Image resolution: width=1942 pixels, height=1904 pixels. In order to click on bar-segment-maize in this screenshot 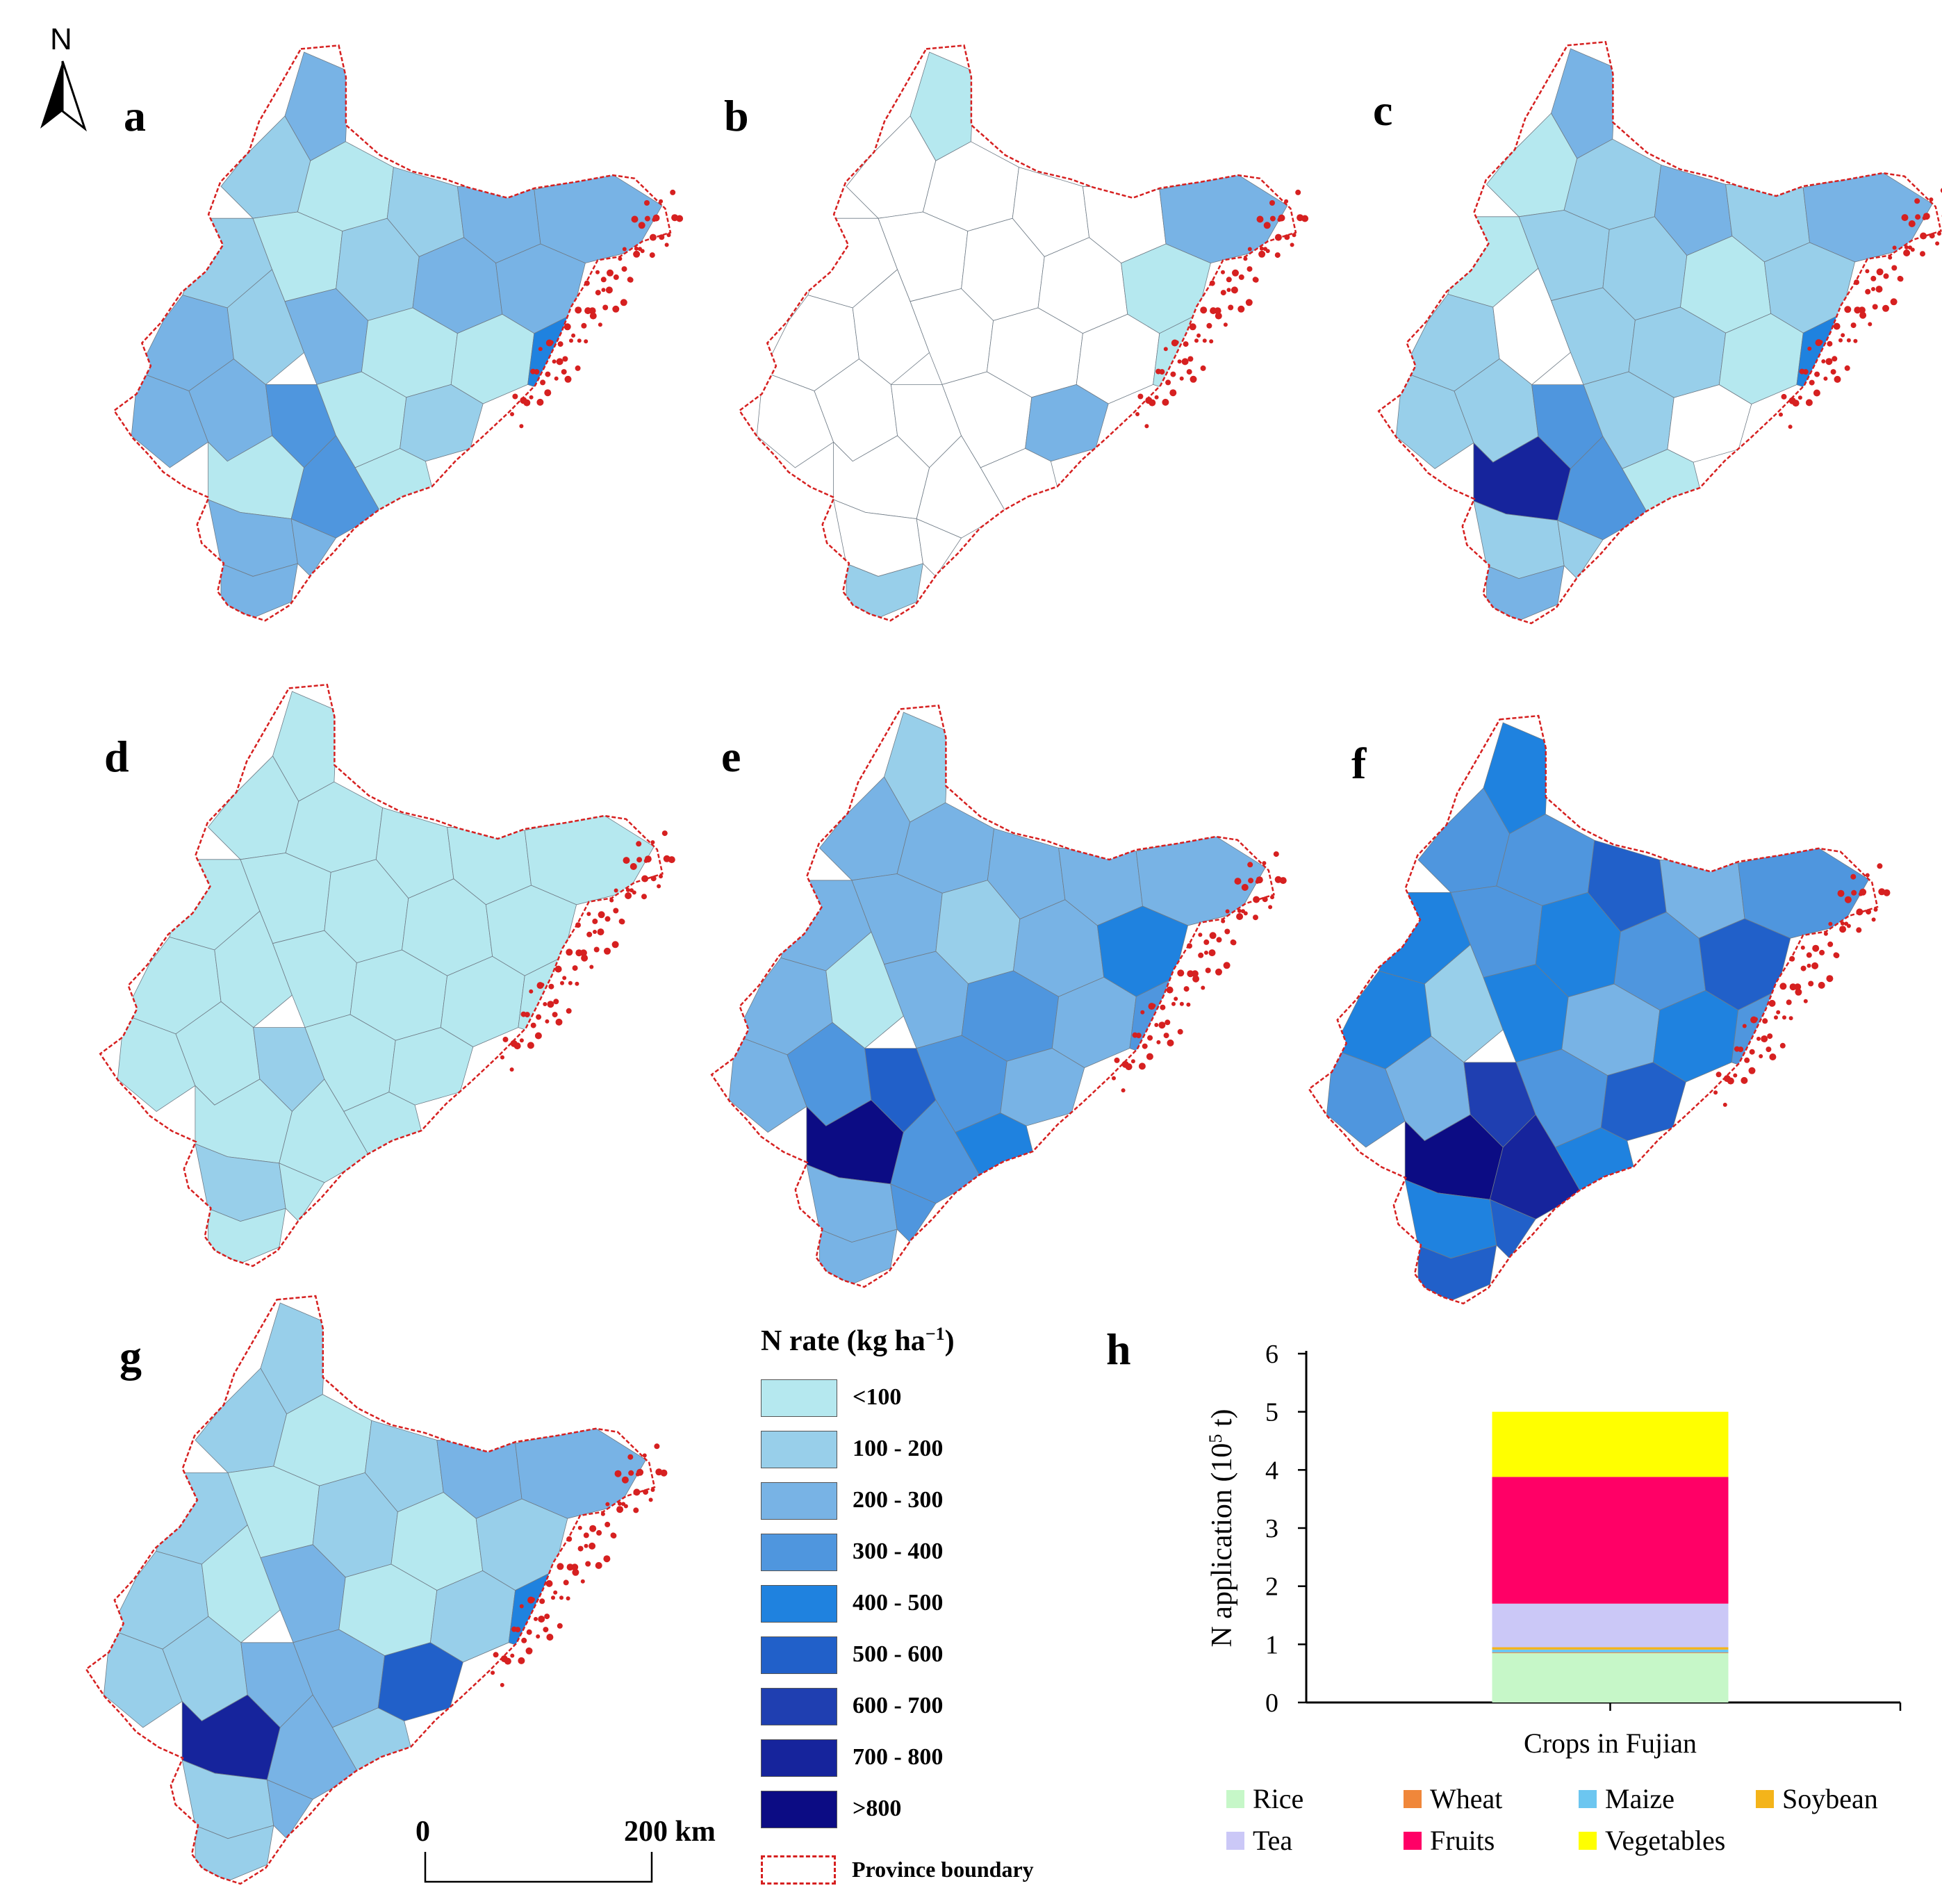, I will do `click(1611, 1651)`.